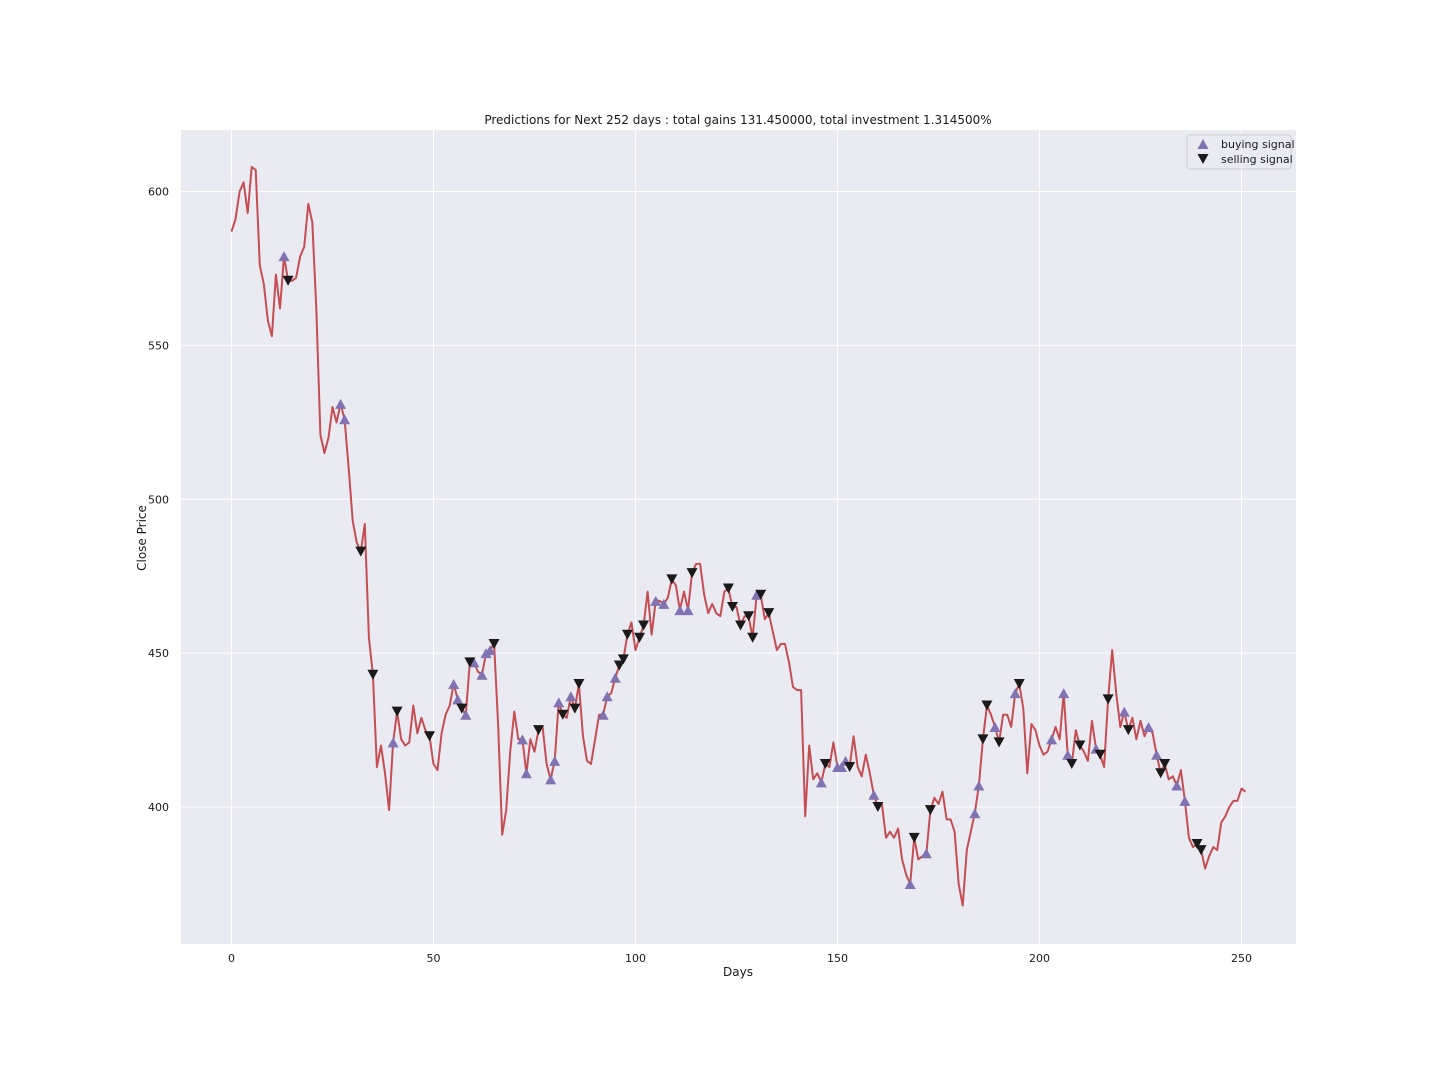  Describe the element at coordinates (158, 807) in the screenshot. I see `y-tick-label: 400` at that location.